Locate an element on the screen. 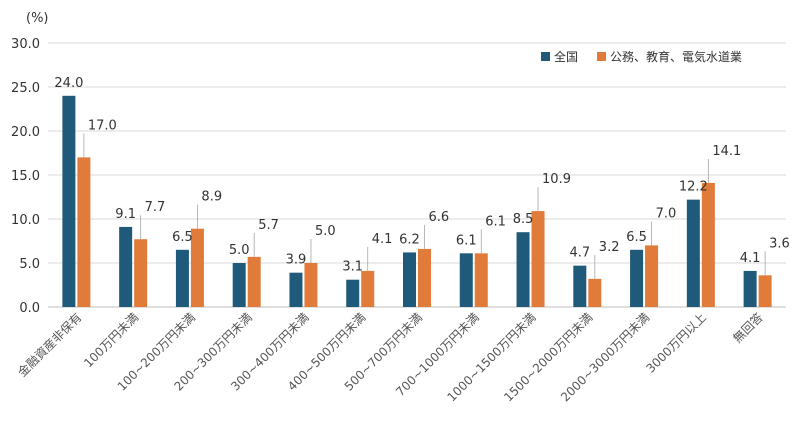 The width and height of the screenshot is (800, 430). y-tick-label: 15.0 is located at coordinates (25, 176).